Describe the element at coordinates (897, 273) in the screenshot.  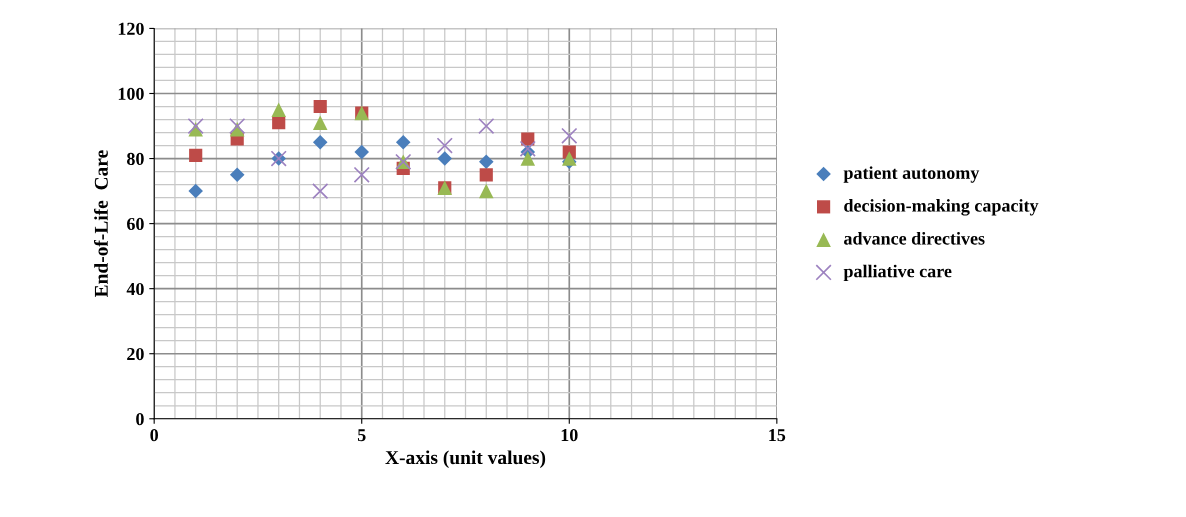
I see `legend-label: palliative care` at that location.